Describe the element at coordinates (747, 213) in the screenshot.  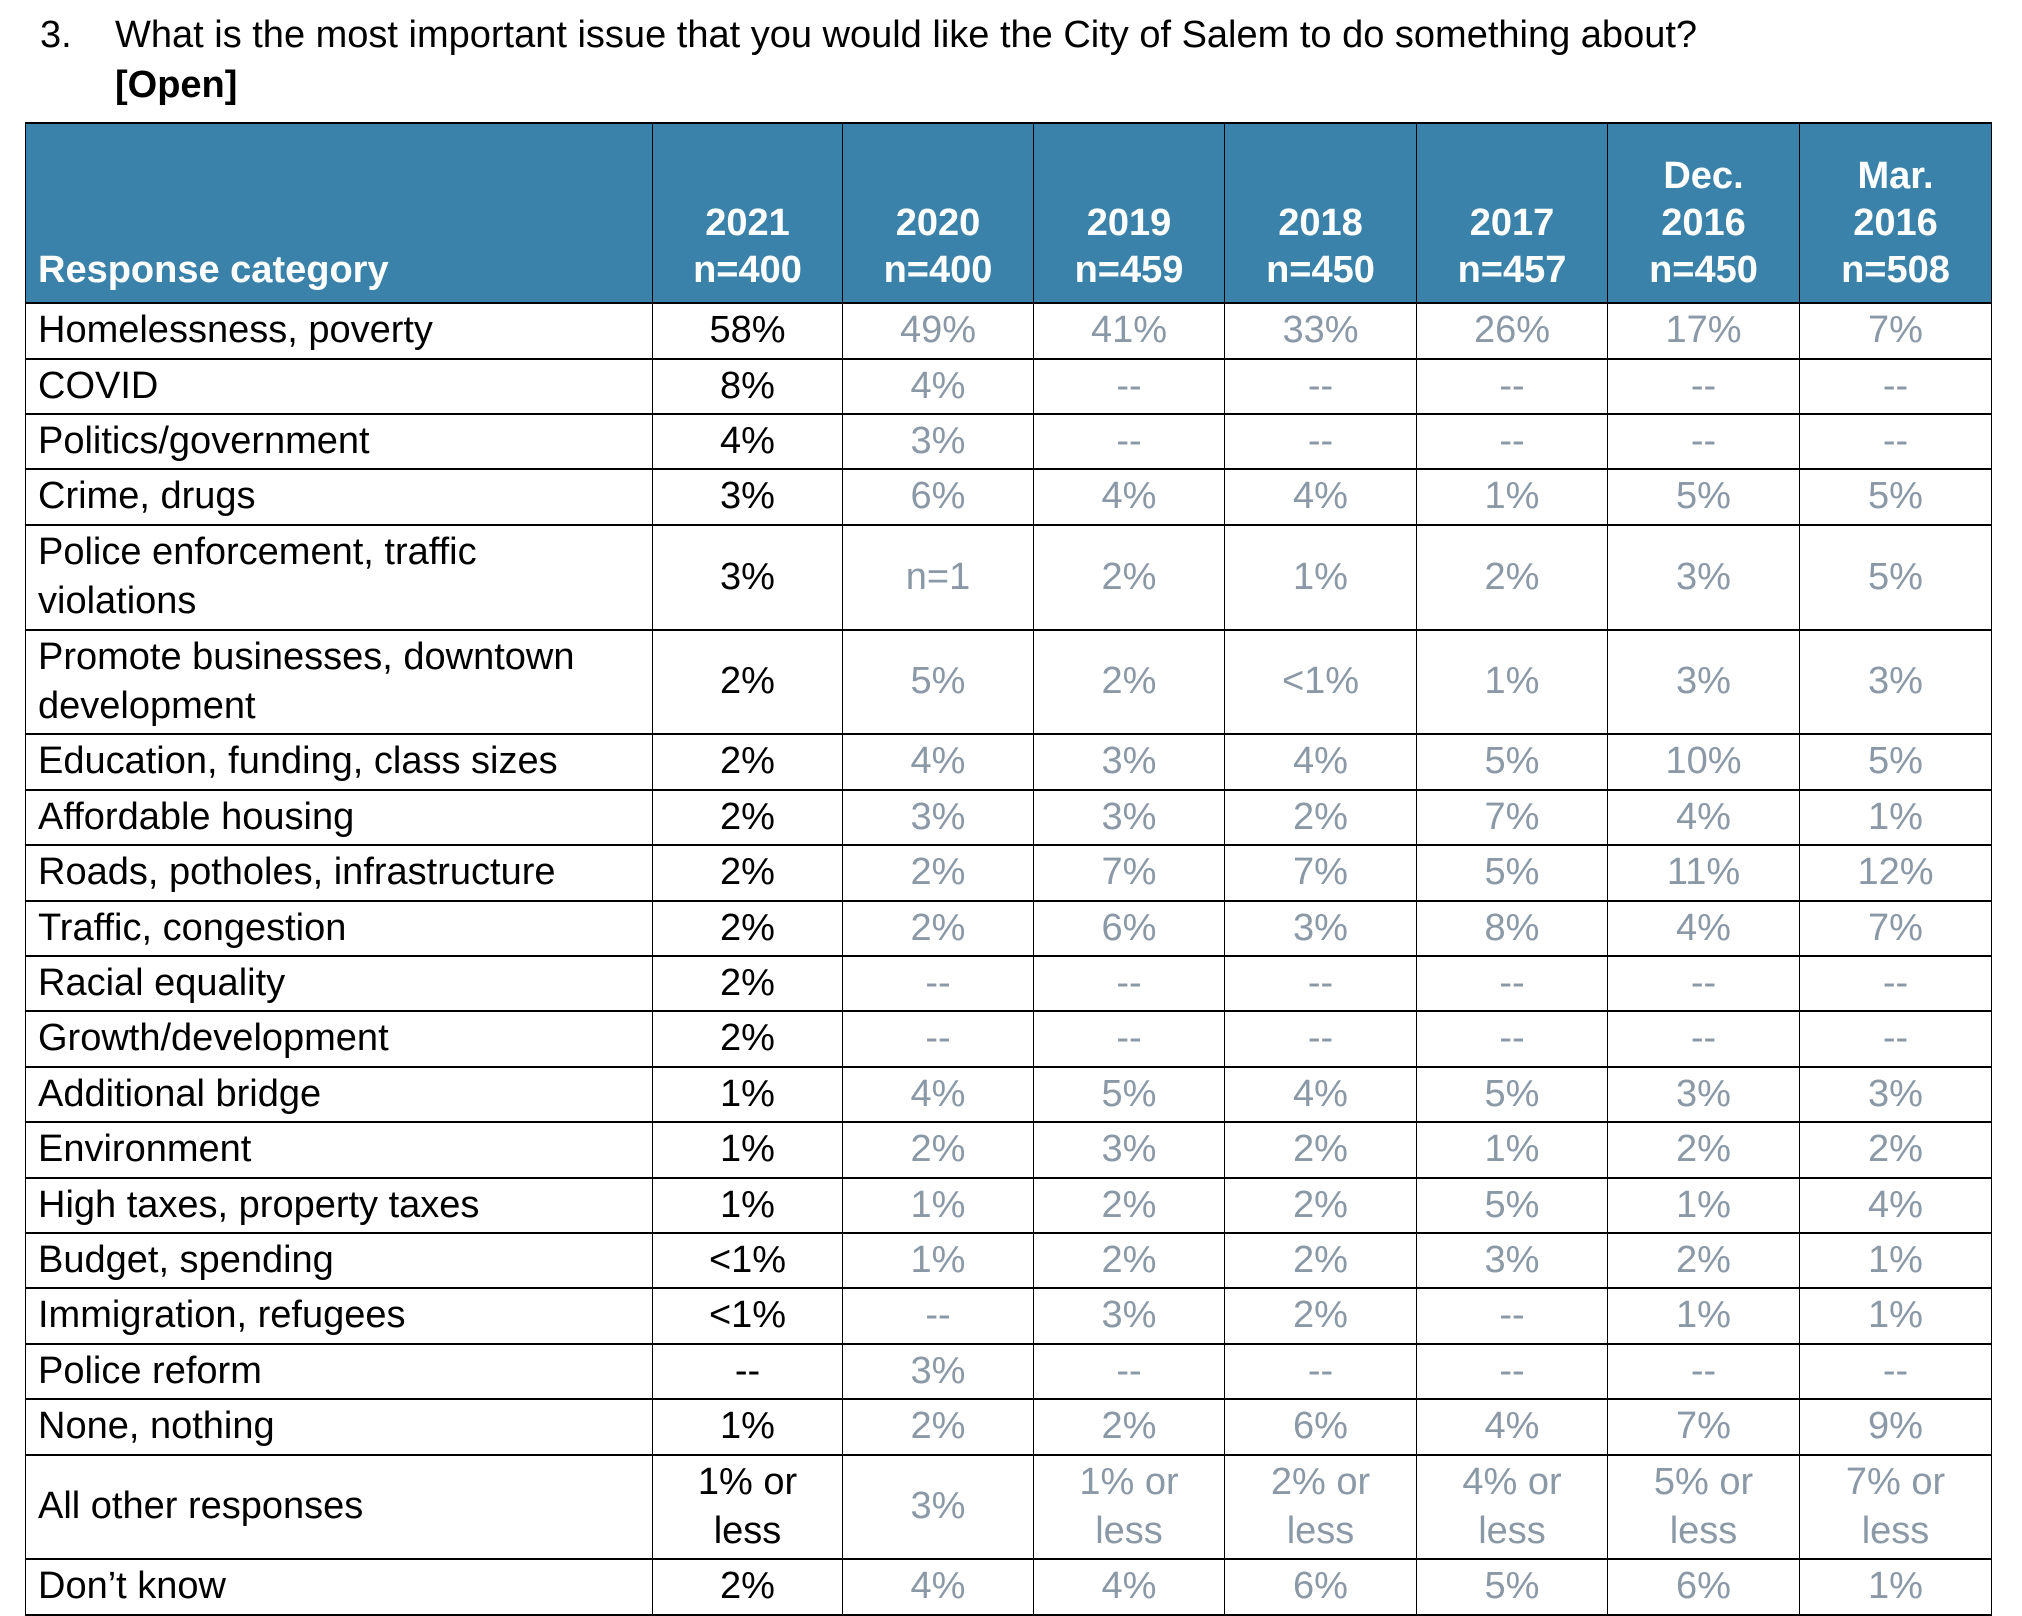
I see `column-header-2021: 2021 n=400` at that location.